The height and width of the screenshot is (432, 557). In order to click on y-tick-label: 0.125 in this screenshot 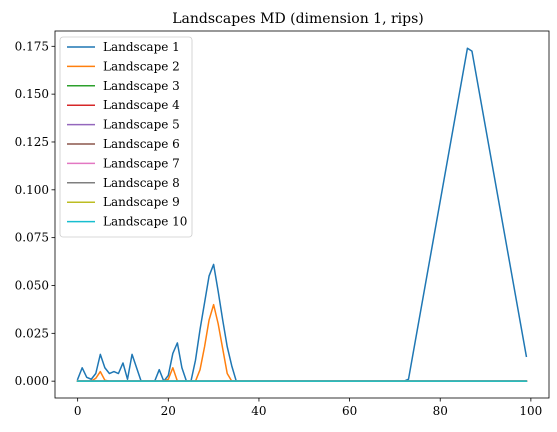, I will do `click(32, 142)`.